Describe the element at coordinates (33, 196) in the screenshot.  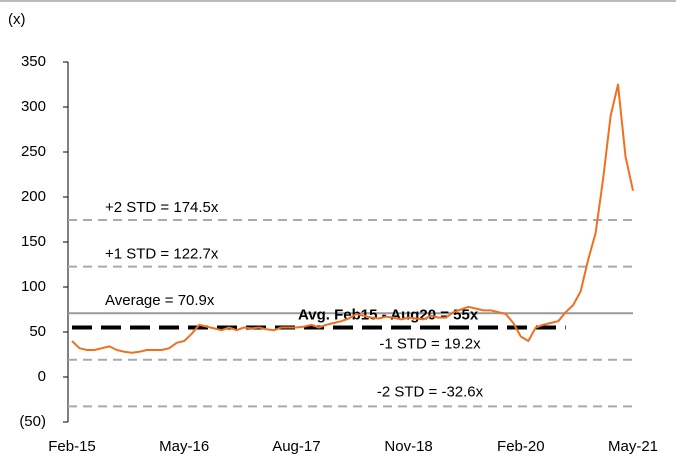
I see `y-tick-label: 200` at that location.